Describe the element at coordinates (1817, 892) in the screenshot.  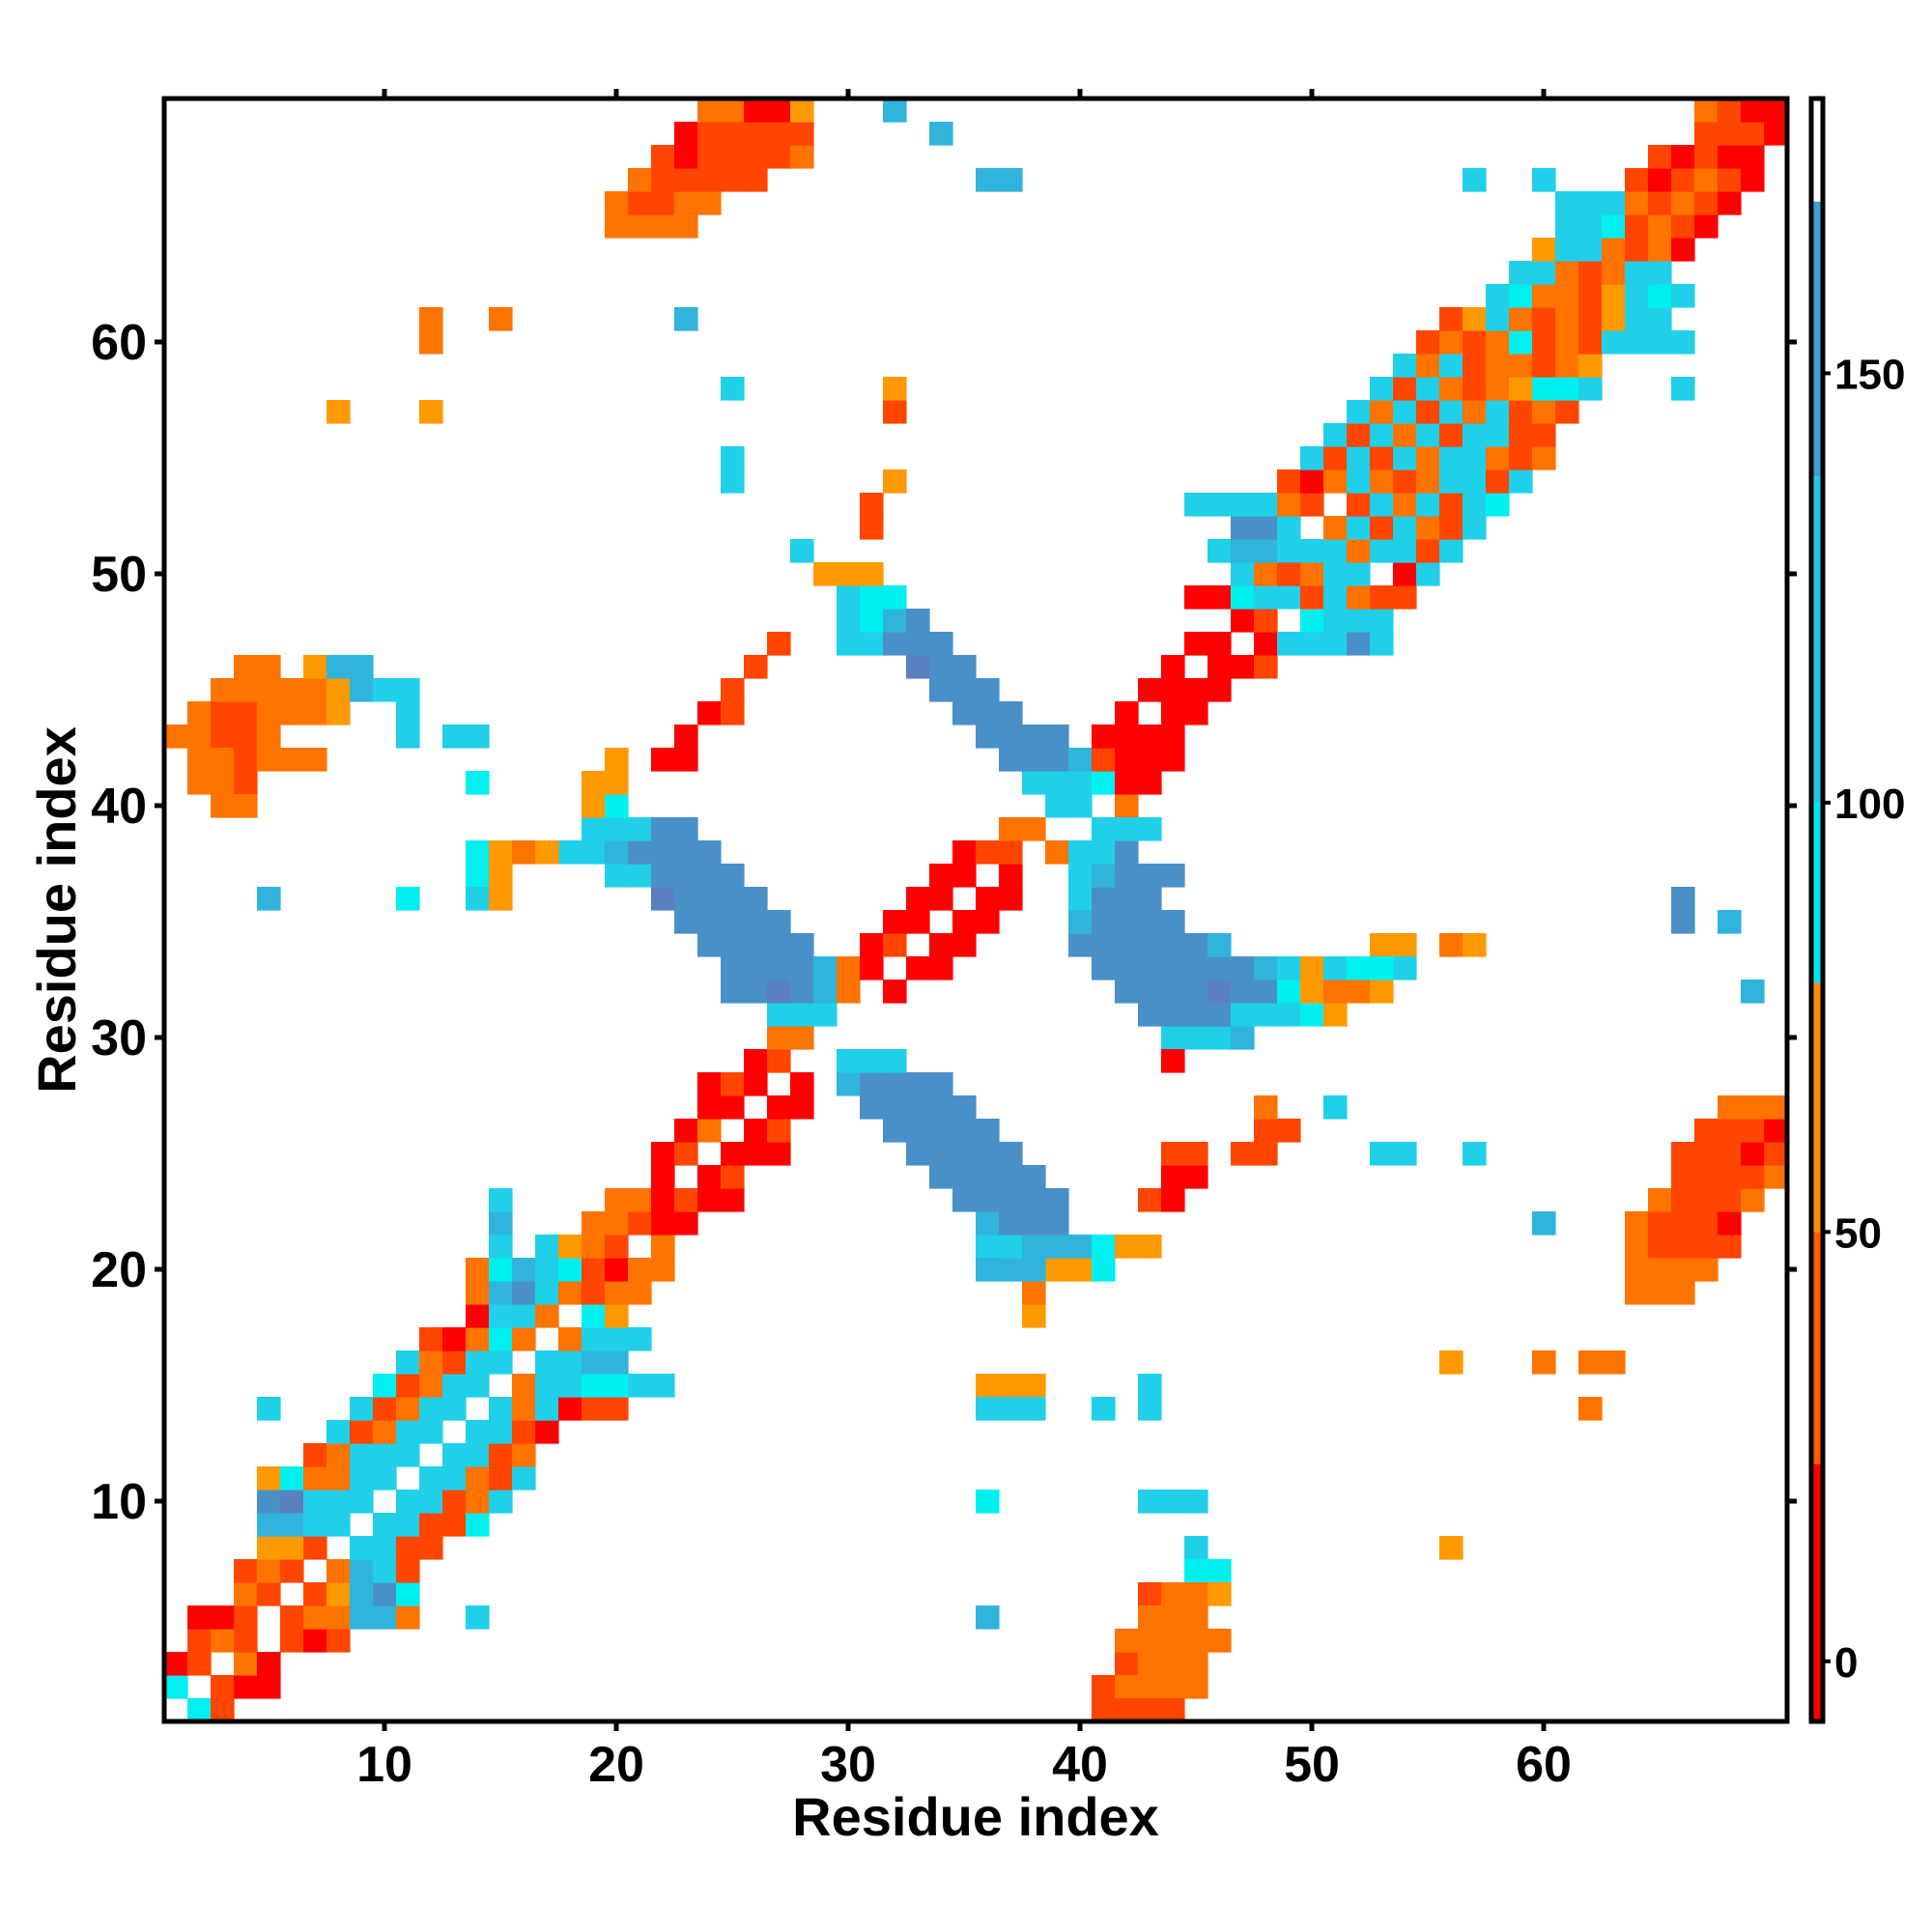
I see `colorbar-segment` at that location.